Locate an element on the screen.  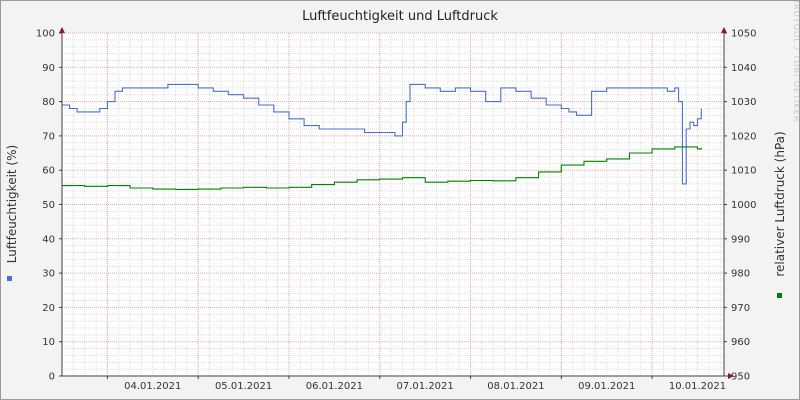
y-right-tick-label: 1030 is located at coordinates (743, 102).